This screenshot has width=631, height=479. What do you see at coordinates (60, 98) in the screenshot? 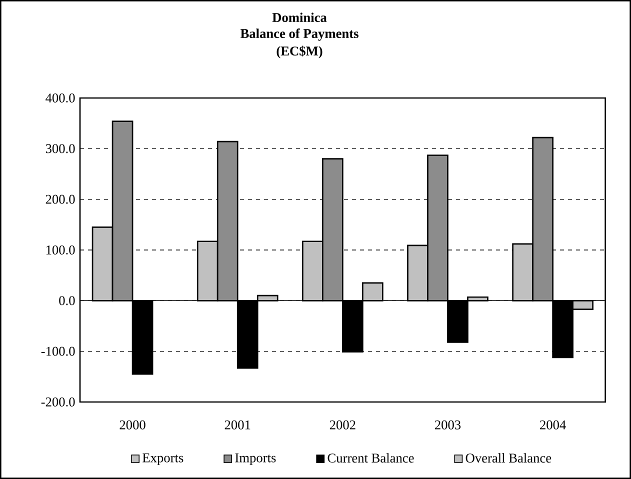
I see `y-tick-label: 400.0` at bounding box center [60, 98].